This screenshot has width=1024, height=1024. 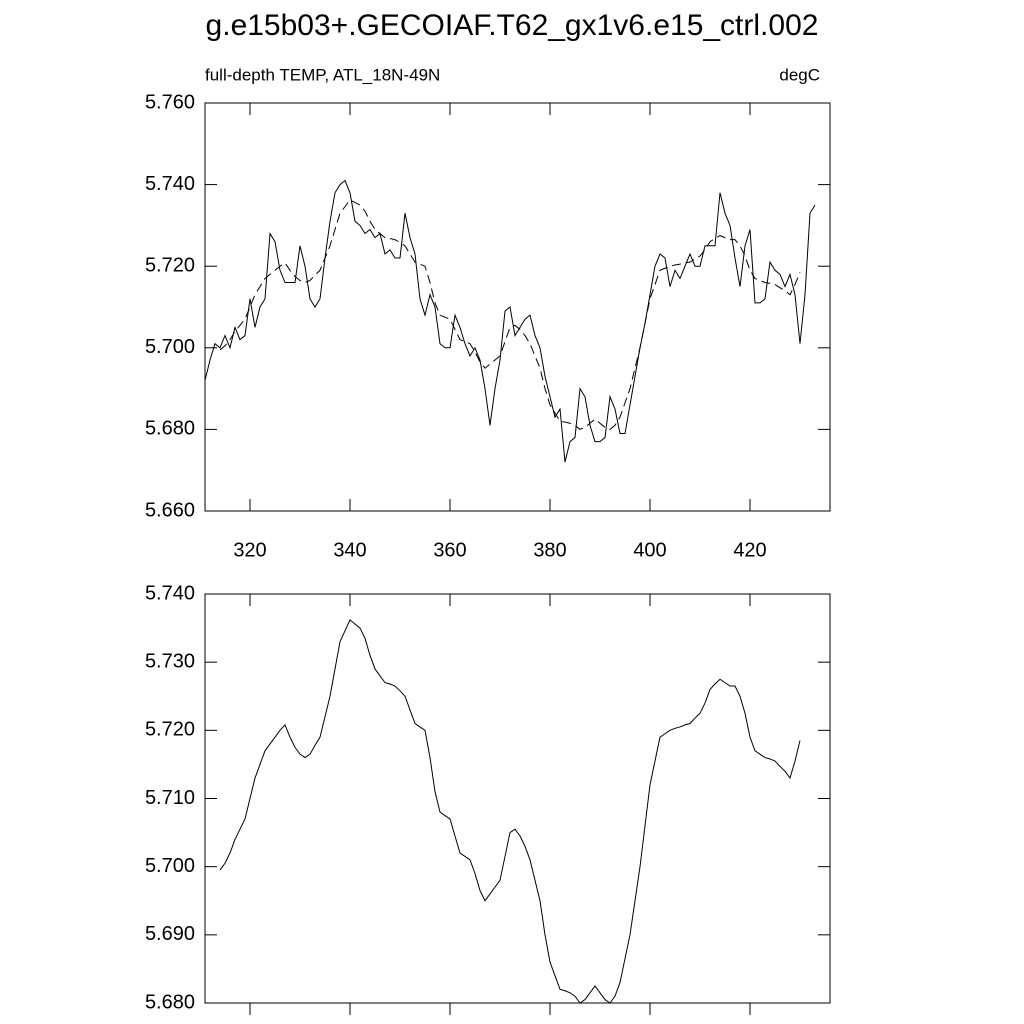 I want to click on x-tick-label: 400, so click(x=649, y=550).